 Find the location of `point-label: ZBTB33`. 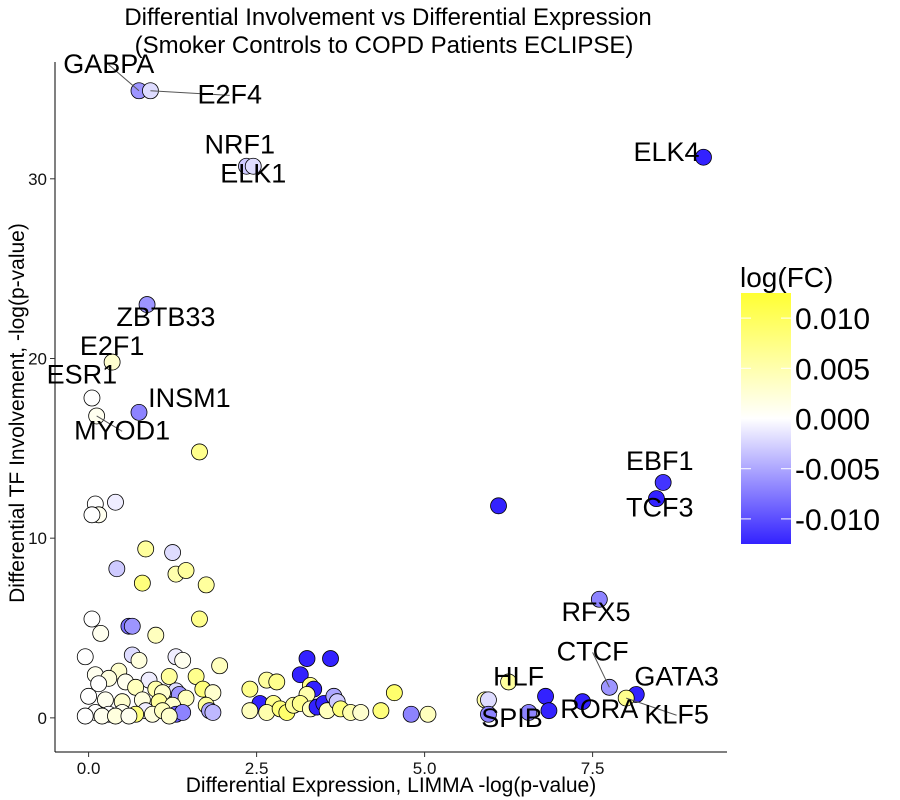

point-label: ZBTB33 is located at coordinates (165, 317).